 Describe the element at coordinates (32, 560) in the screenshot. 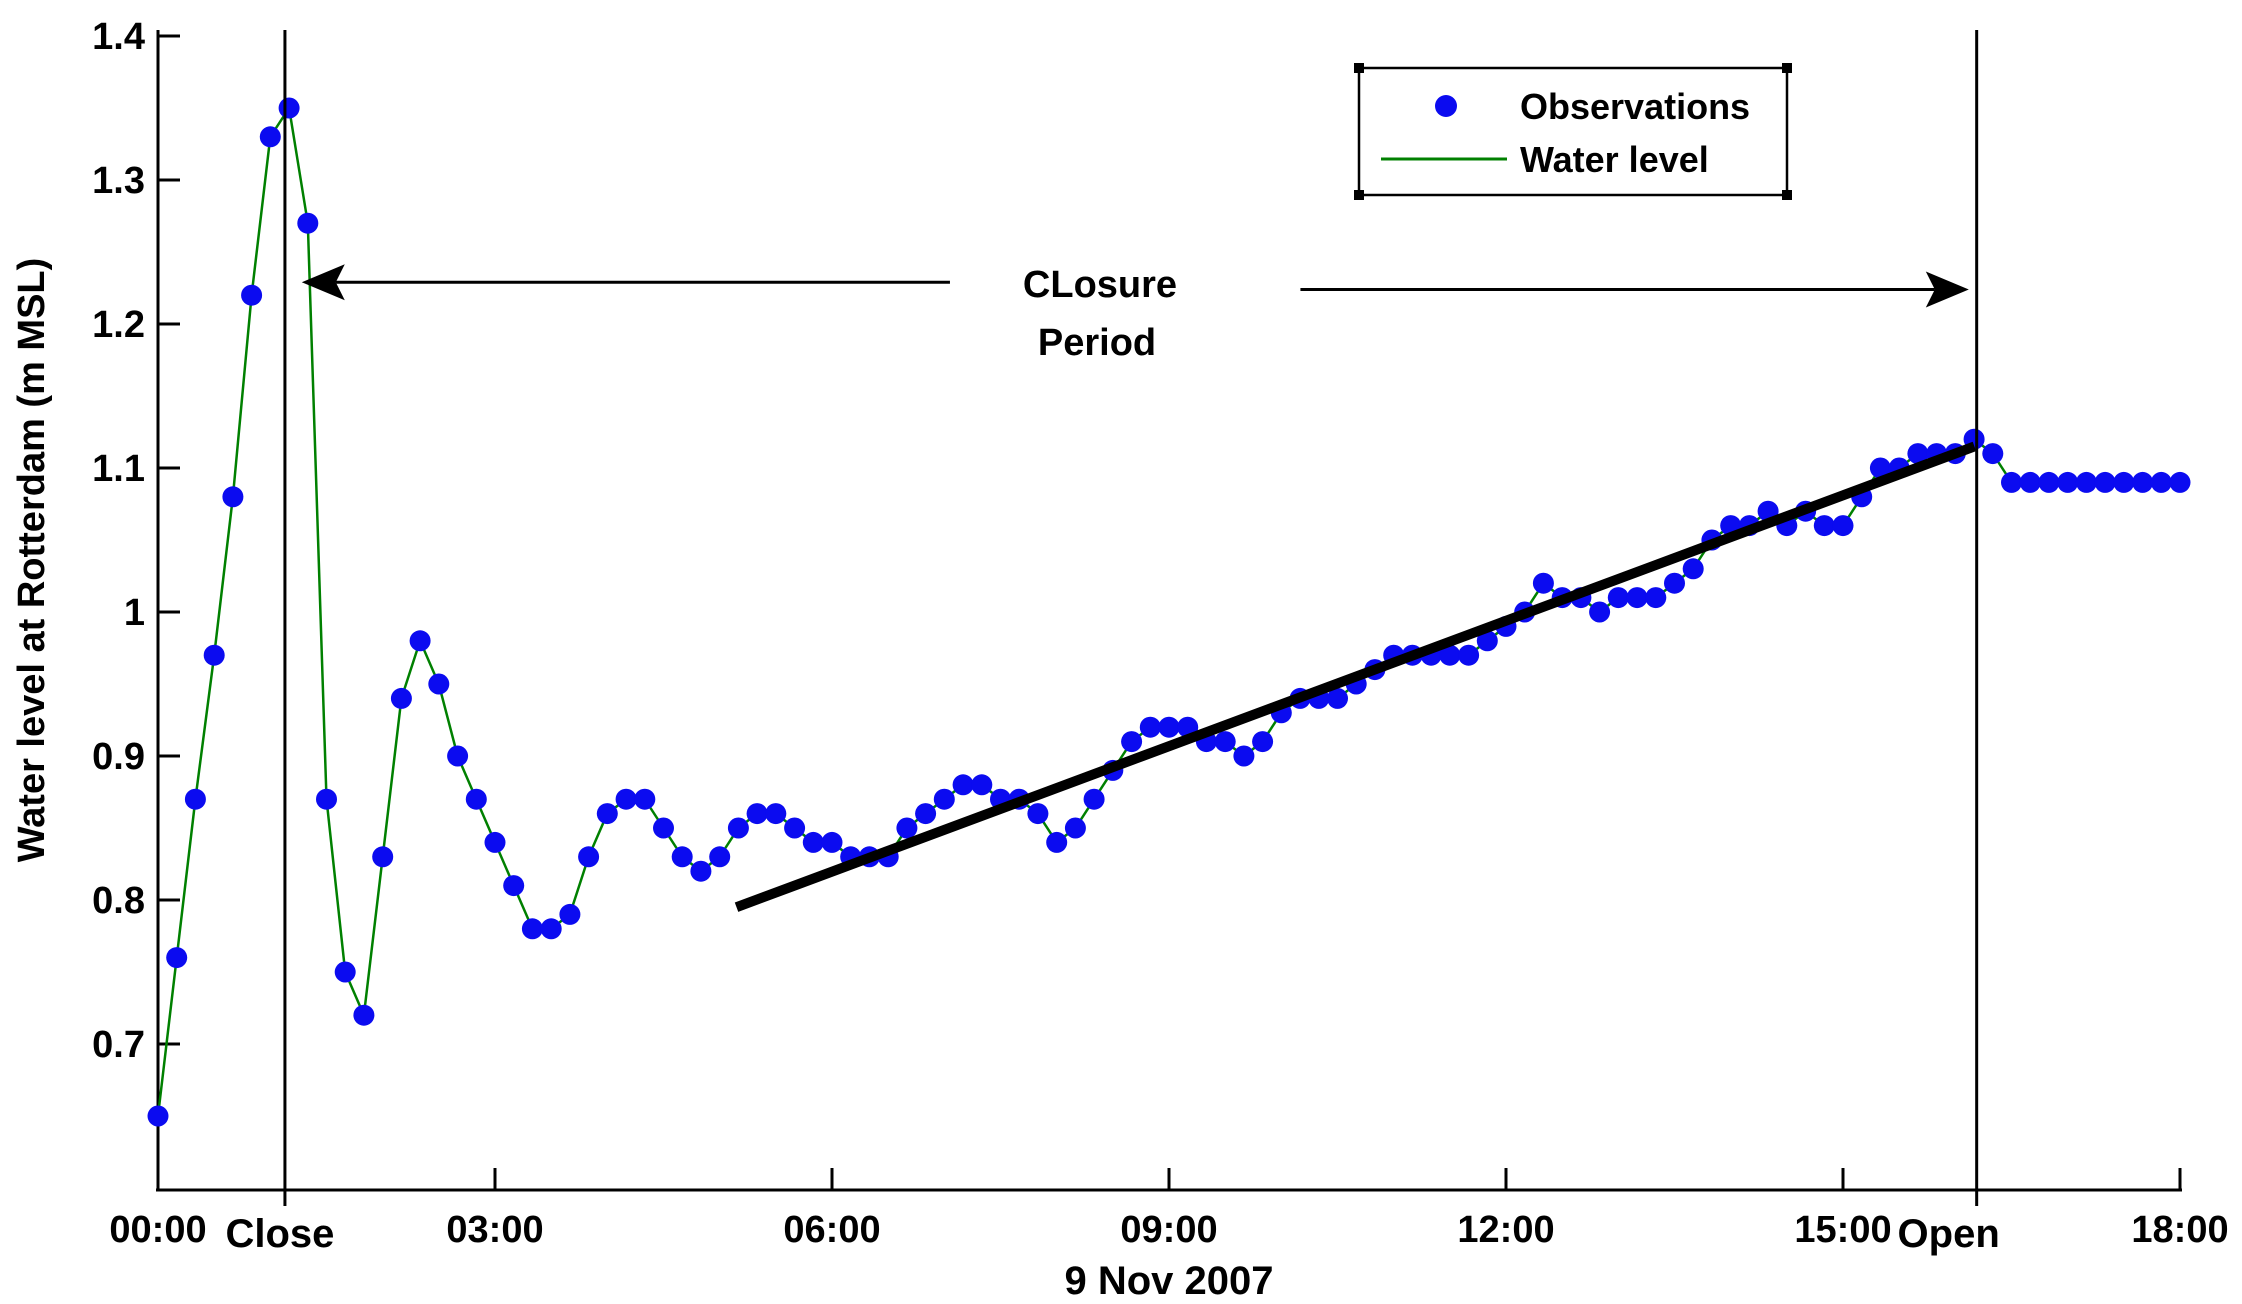

I see `y-axis-title: Water level at Rotterdam (m MSL)` at that location.